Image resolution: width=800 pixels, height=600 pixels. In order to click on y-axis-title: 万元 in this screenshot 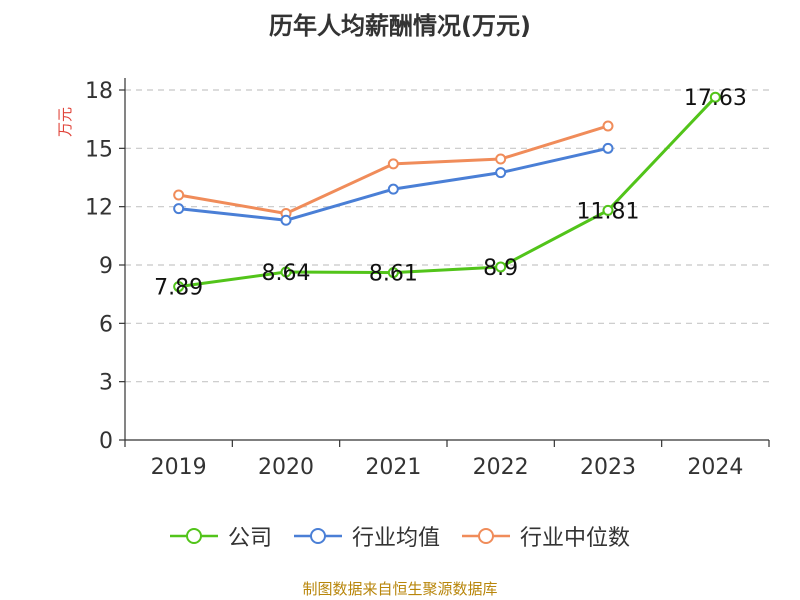, I will do `click(65, 122)`.